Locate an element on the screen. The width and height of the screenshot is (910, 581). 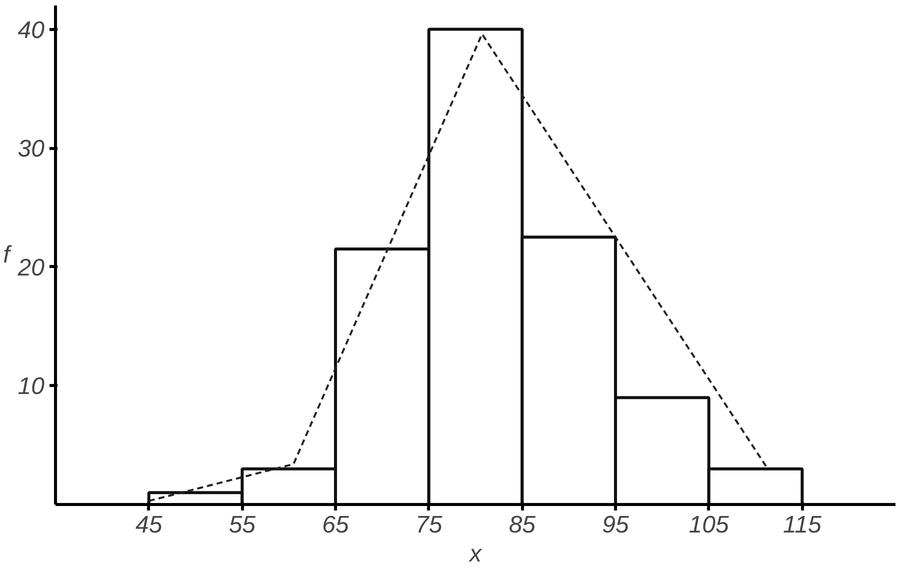
y-tick-label: 20 is located at coordinates (31, 268).